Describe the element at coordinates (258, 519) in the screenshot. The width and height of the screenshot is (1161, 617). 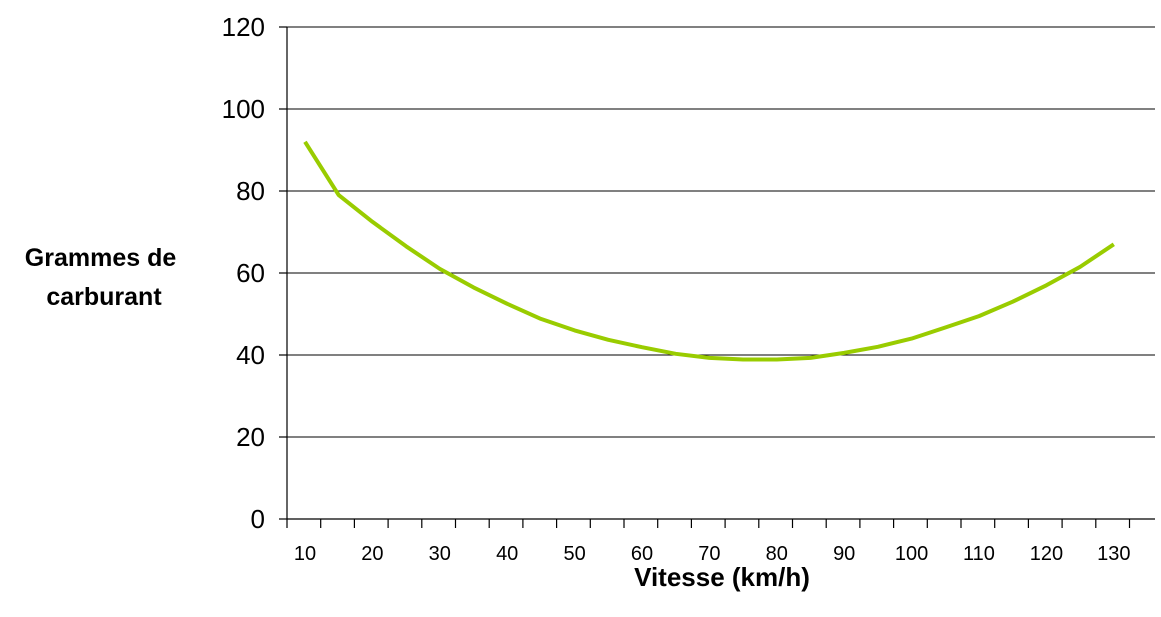
I see `y-tick-label-0: 0` at that location.